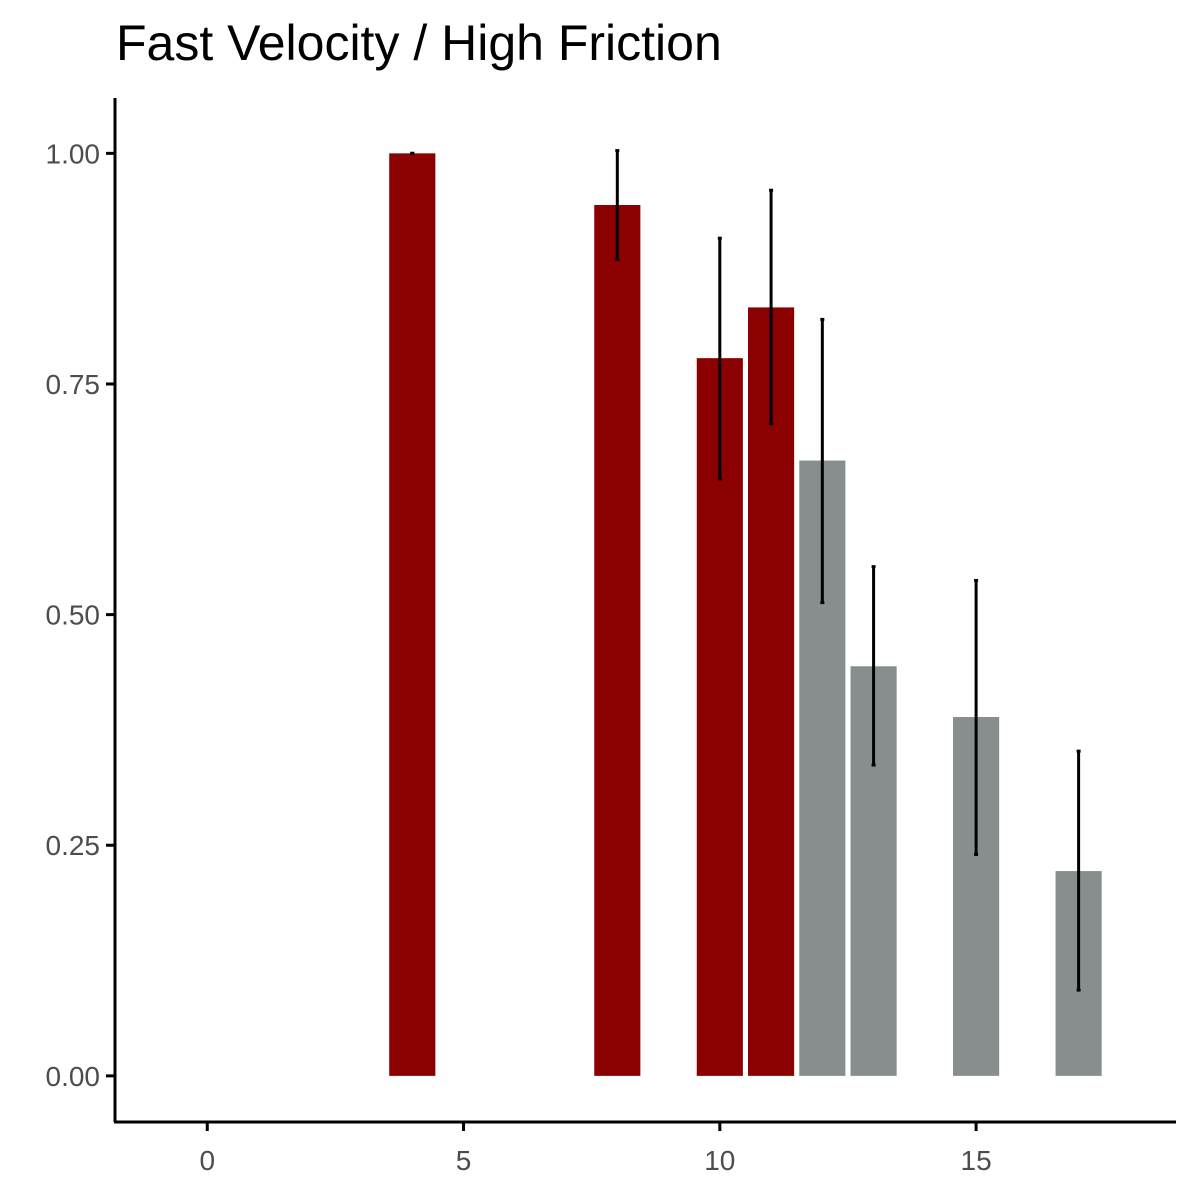  What do you see at coordinates (73, 1076) in the screenshot?
I see `y-tick-label: 0.00` at bounding box center [73, 1076].